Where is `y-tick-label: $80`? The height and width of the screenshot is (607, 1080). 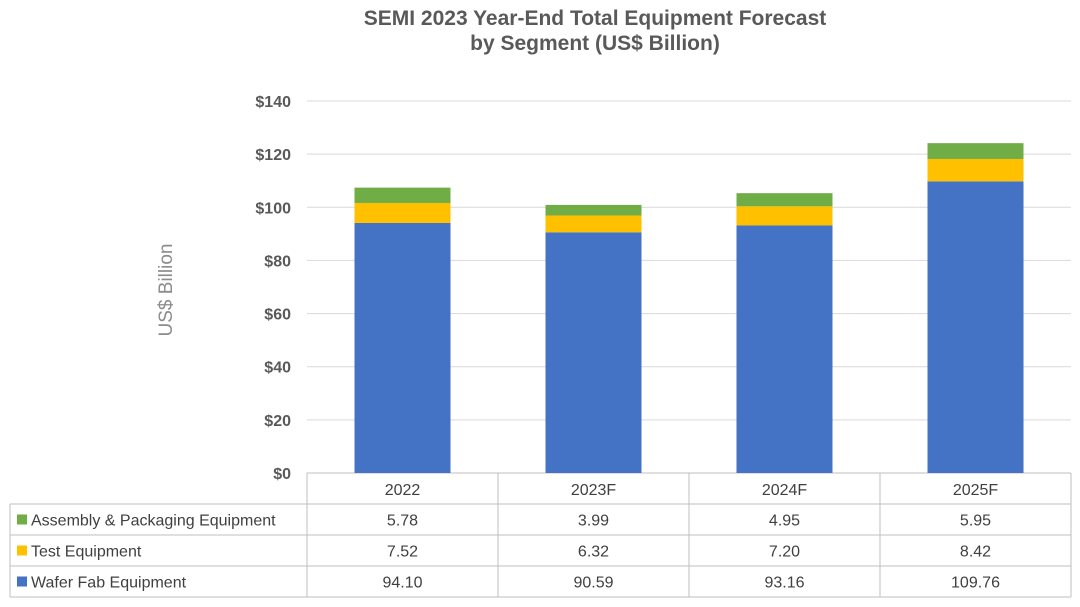 y-tick-label: $80 is located at coordinates (277, 261).